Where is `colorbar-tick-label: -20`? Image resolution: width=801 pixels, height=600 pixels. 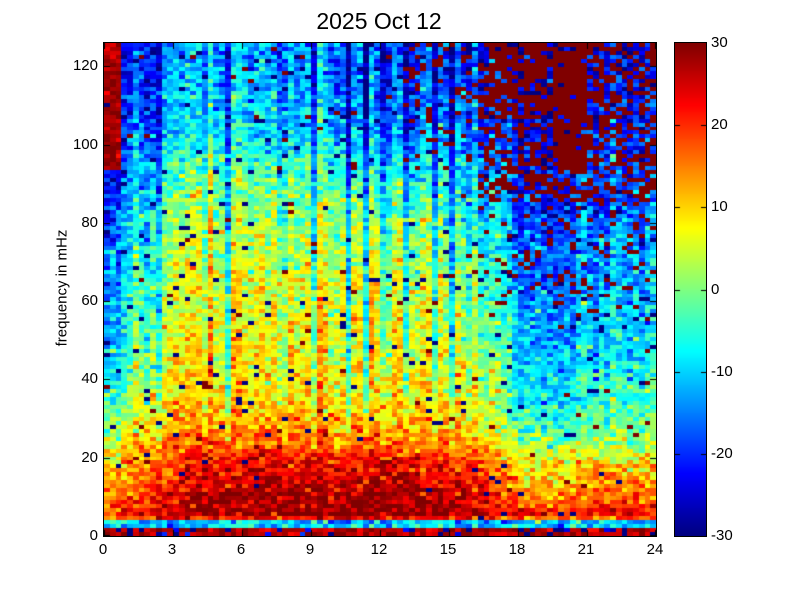 colorbar-tick-label: -20 is located at coordinates (722, 453).